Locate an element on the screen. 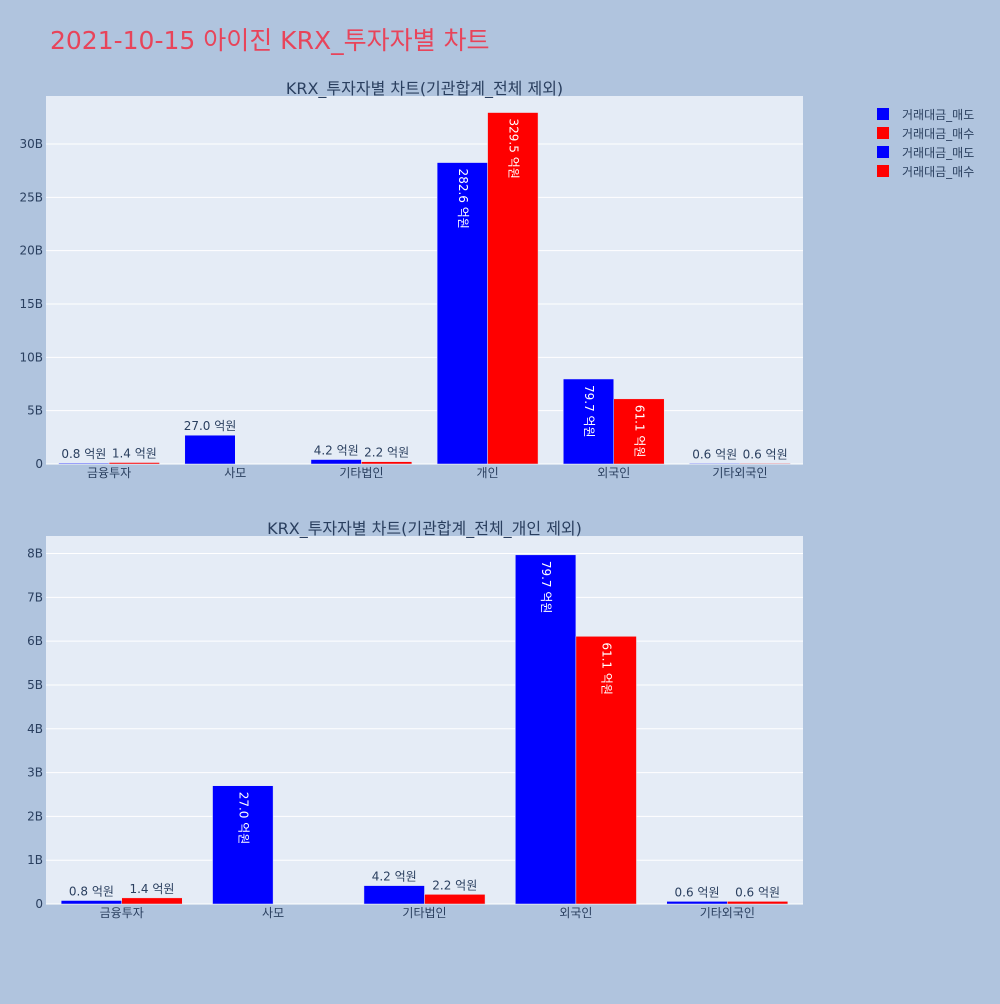 The height and width of the screenshot is (1004, 1000). x-tick-label: 개인 is located at coordinates (488, 473).